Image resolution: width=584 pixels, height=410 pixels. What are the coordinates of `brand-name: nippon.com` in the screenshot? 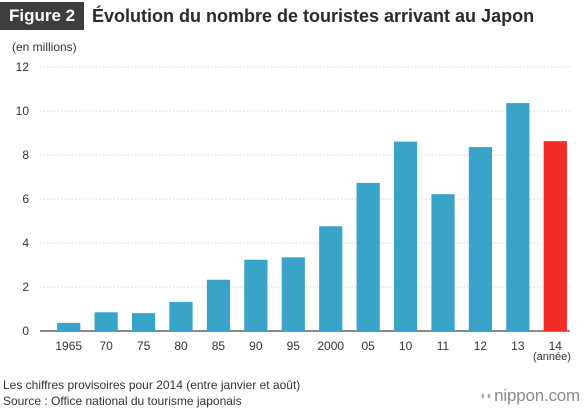 It's located at (537, 395).